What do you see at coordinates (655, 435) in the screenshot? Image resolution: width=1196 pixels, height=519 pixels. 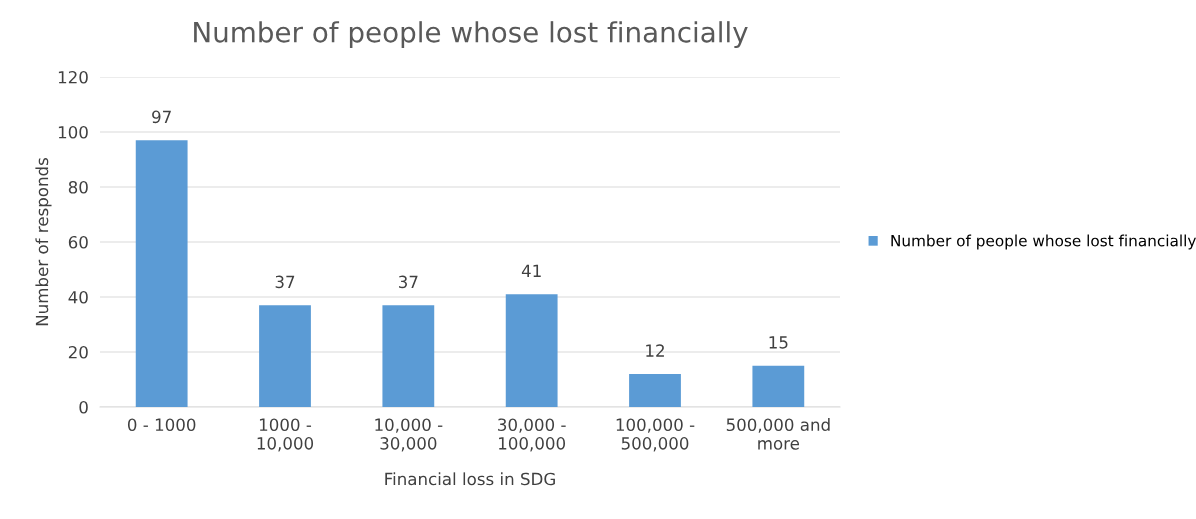 I see `x-tick-label: 100,000 - 500,000` at bounding box center [655, 435].